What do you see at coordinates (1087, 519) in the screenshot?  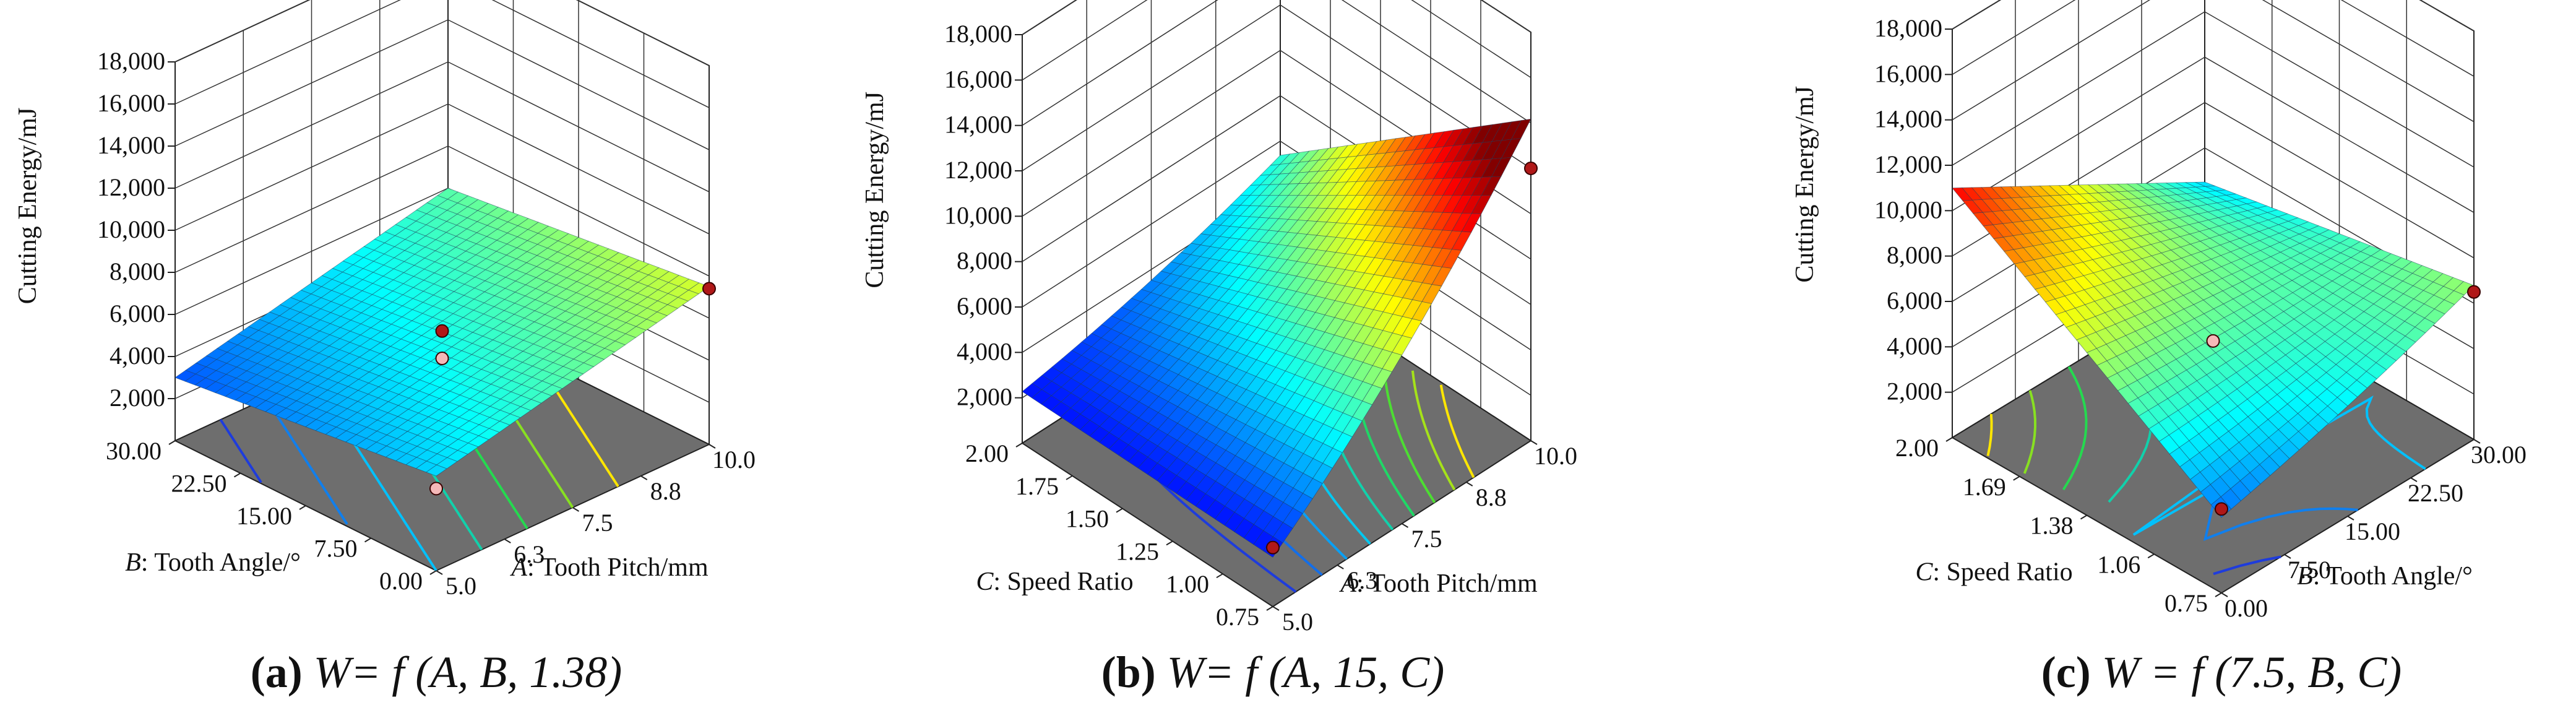 I see `y-tick-label: 1.50` at bounding box center [1087, 519].